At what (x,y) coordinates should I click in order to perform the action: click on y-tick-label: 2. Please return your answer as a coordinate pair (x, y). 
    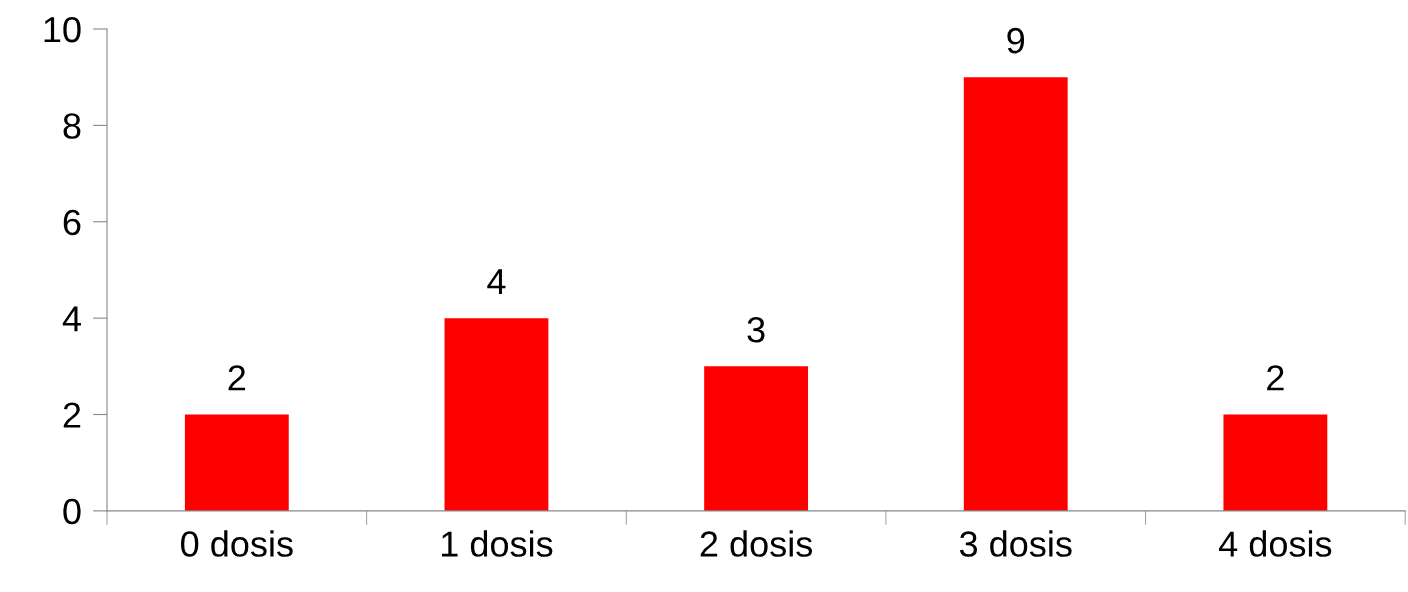
    Looking at the image, I should click on (72, 415).